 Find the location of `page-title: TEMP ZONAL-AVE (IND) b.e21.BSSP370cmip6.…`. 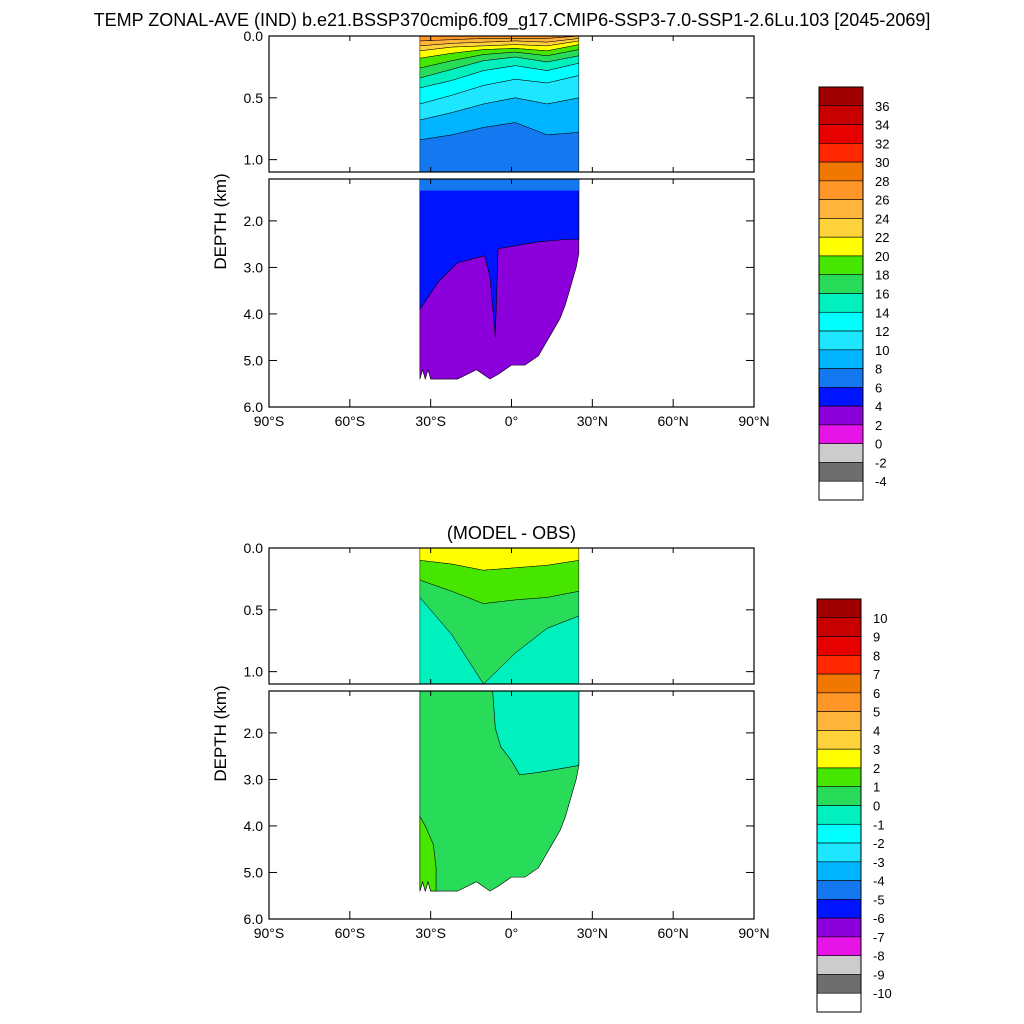

page-title: TEMP ZONAL-AVE (IND) b.e21.BSSP370cmip6.… is located at coordinates (512, 20).